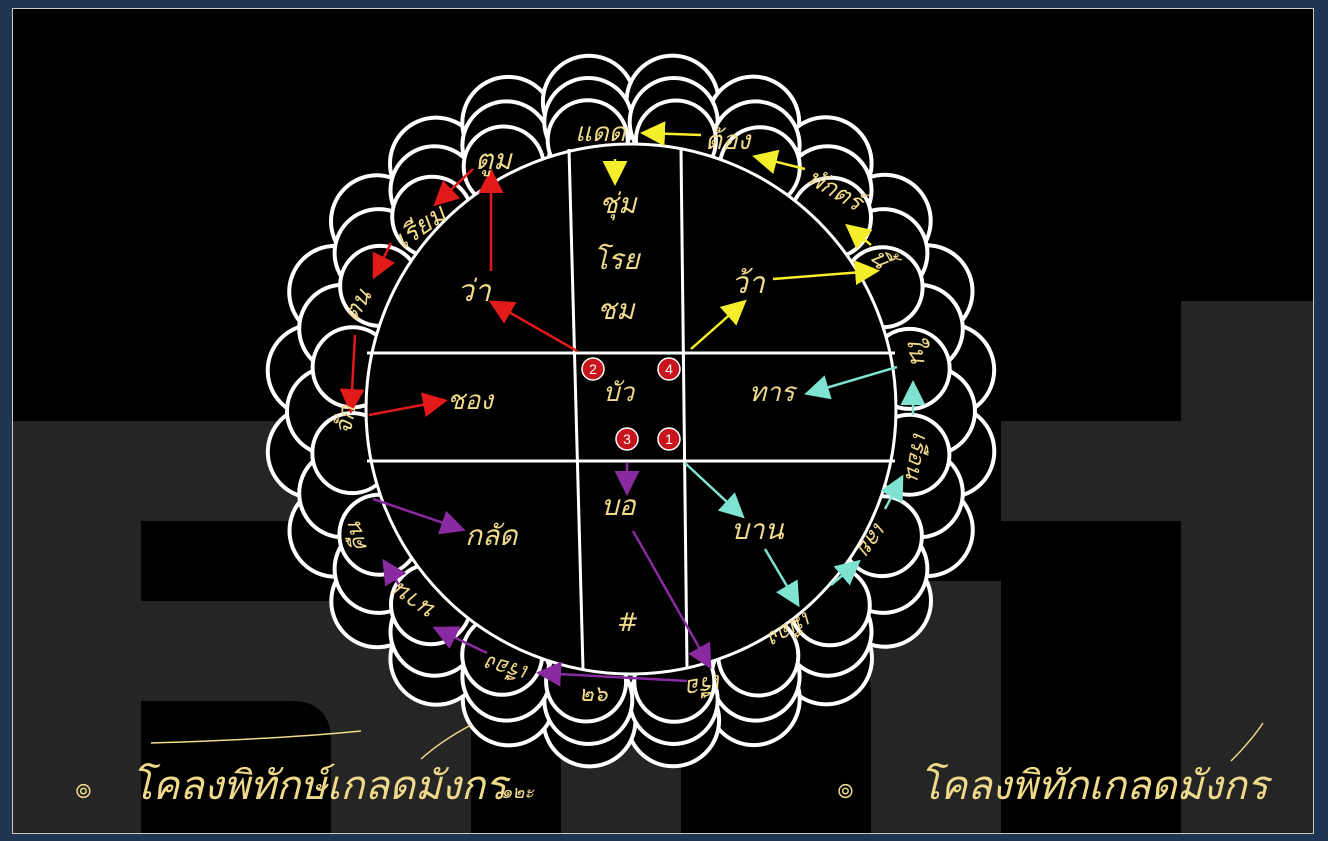 The image size is (1328, 841). I want to click on marker-3: 3, so click(627, 439).